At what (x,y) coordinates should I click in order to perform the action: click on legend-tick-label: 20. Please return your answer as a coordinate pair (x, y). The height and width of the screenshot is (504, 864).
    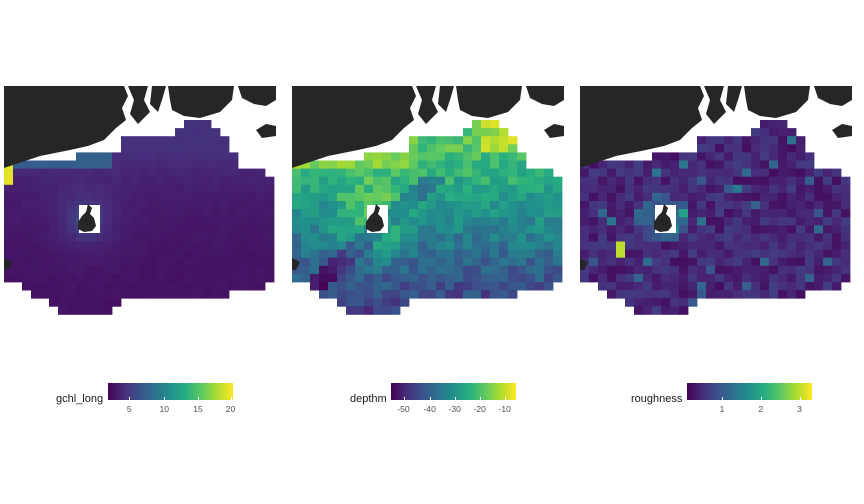
    Looking at the image, I should click on (230, 409).